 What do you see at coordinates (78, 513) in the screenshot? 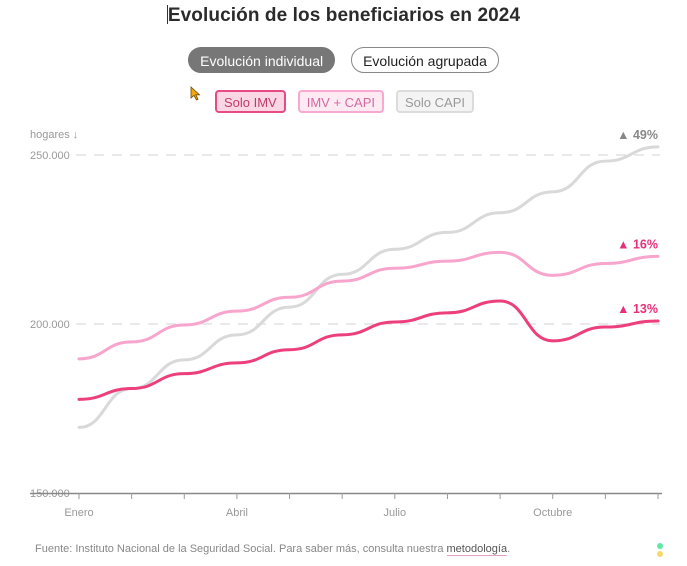
I see `x-tick-label: Enero` at bounding box center [78, 513].